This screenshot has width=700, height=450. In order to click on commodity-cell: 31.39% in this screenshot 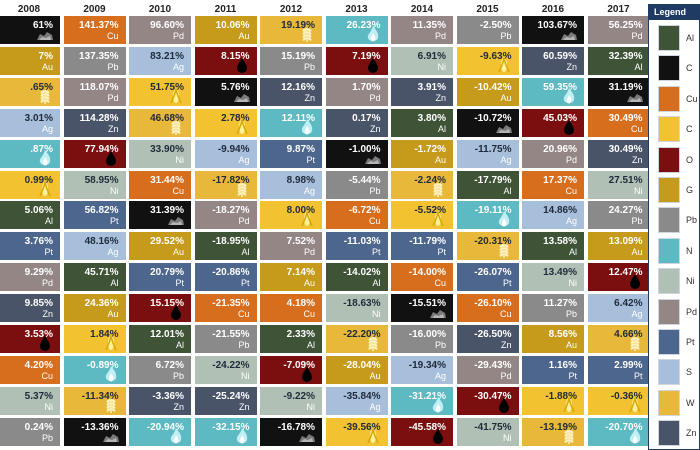, I will do `click(160, 215)`.